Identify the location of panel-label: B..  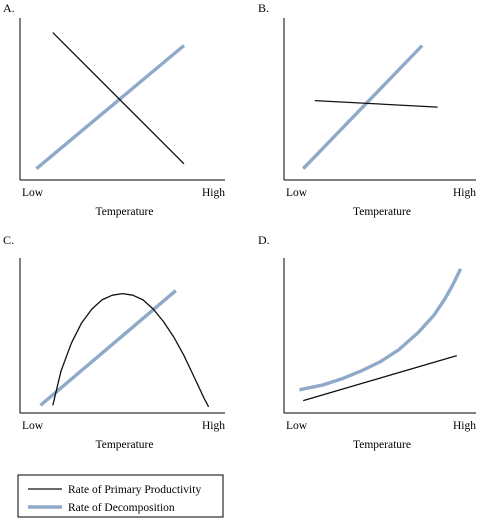
(263, 8).